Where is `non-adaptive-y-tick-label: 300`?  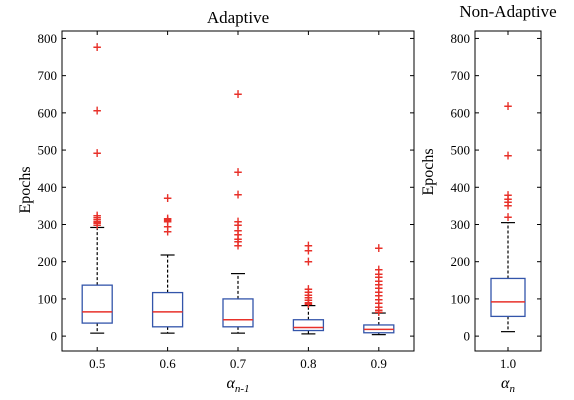 non-adaptive-y-tick-label: 300 is located at coordinates (461, 224).